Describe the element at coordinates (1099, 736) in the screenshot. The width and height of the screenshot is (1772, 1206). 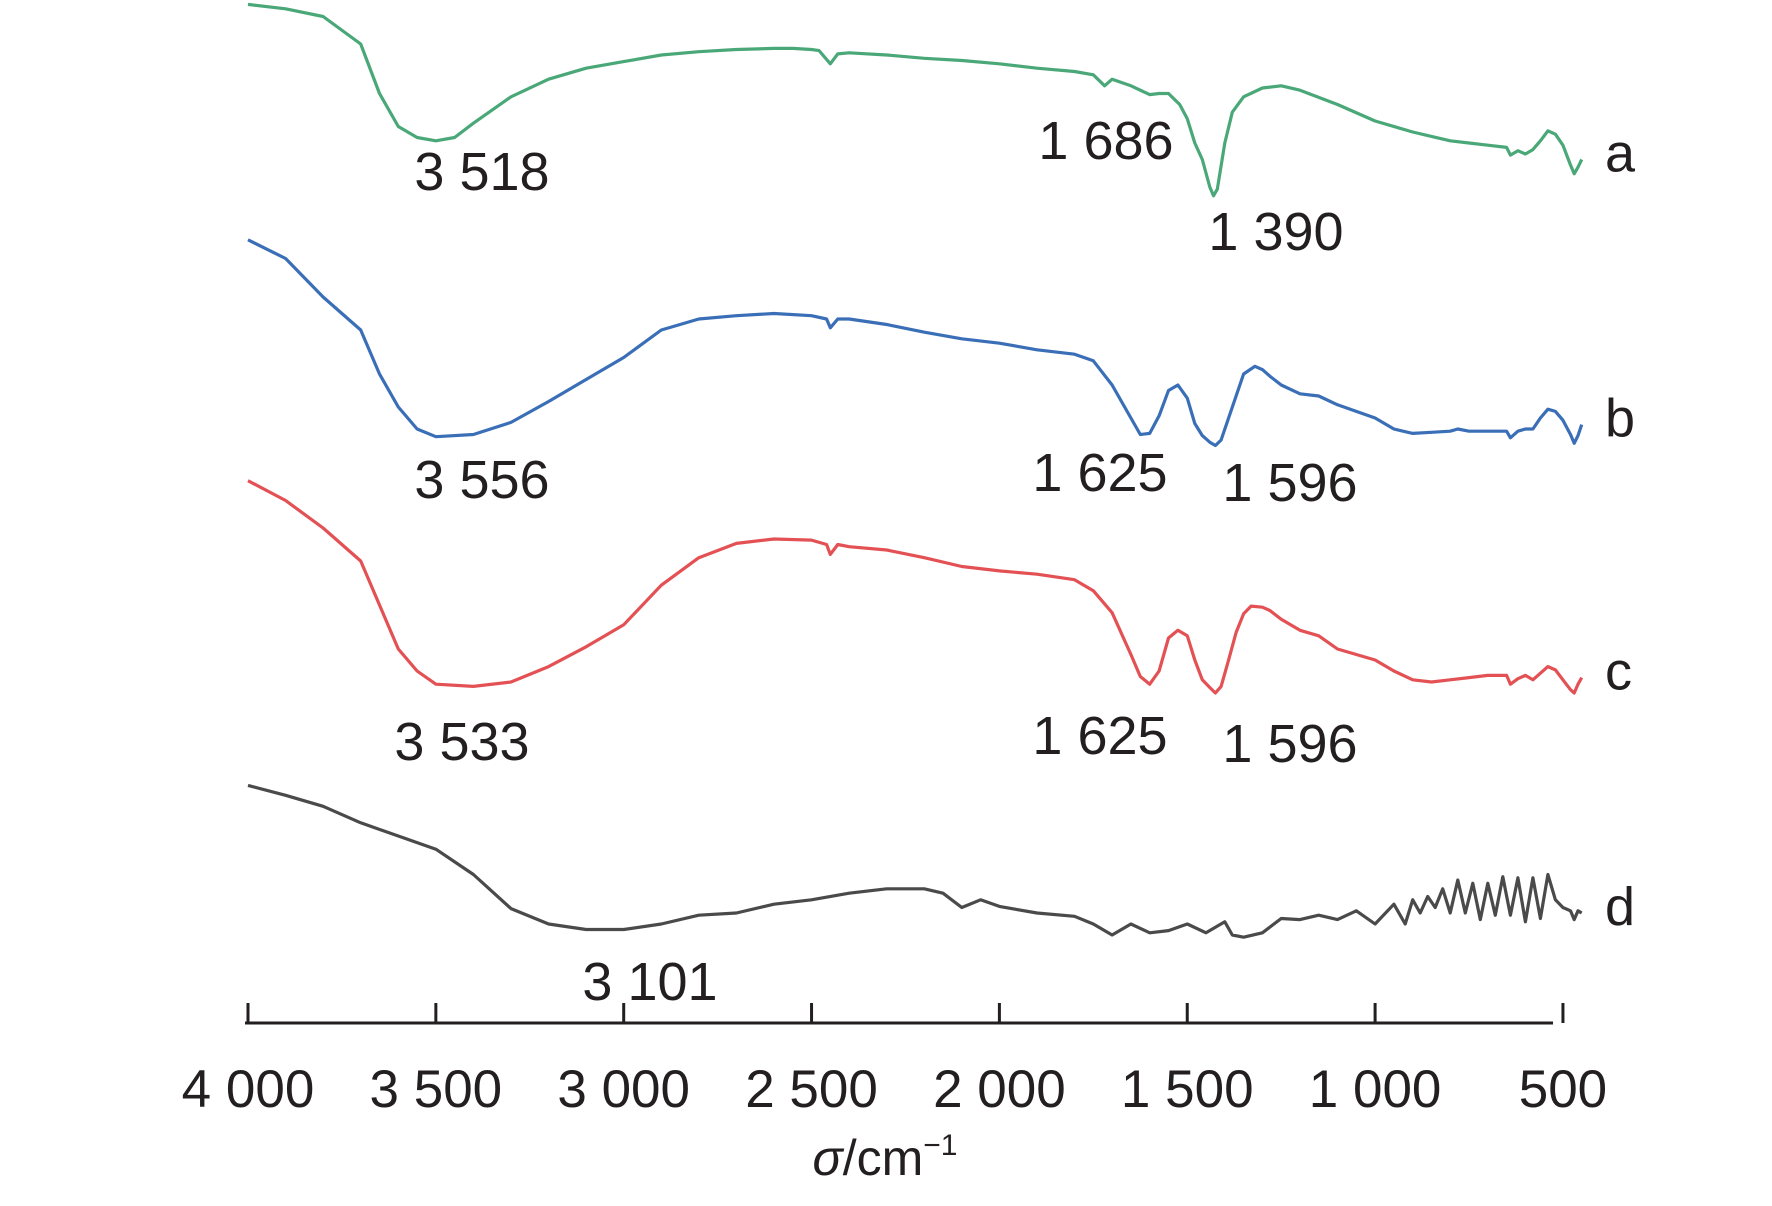
I see `peak-label-c-7: 1 625` at that location.